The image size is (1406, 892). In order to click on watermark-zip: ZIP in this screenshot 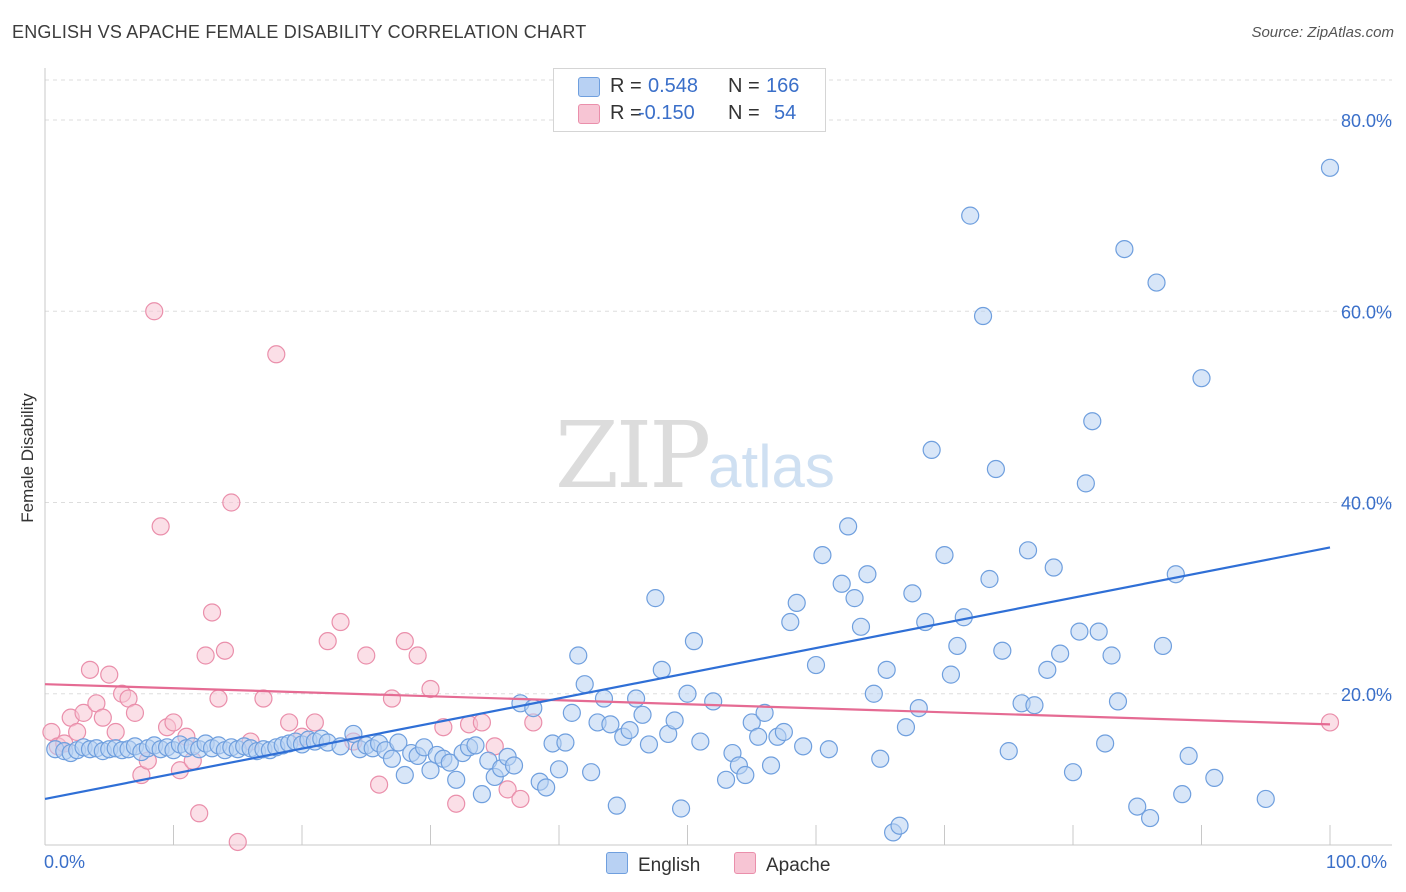, I will do `click(633, 455)`.